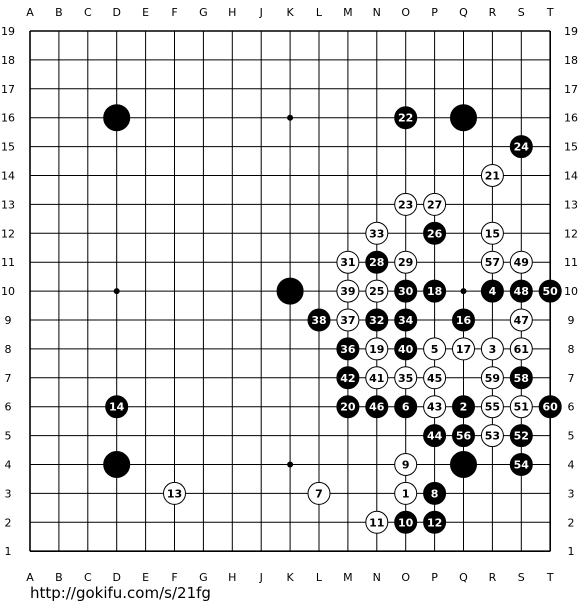  I want to click on black-stone: 42, so click(348, 378).